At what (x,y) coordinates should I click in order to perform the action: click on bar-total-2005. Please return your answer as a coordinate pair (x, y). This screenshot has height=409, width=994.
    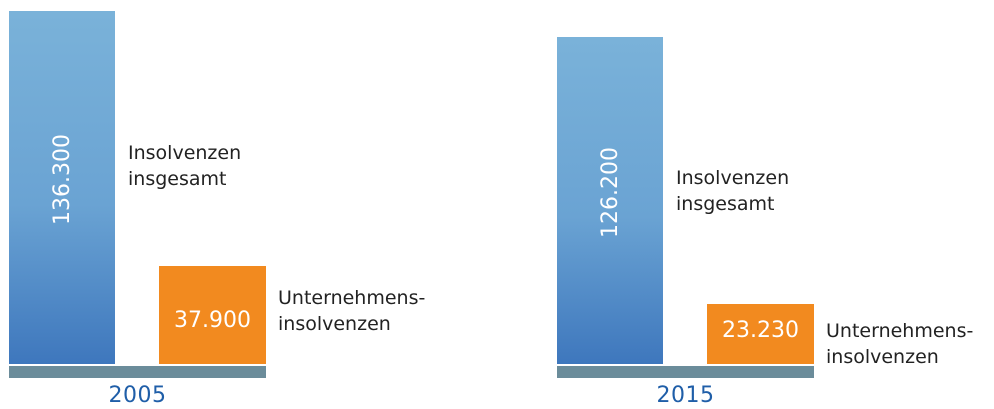
    Looking at the image, I should click on (62, 187).